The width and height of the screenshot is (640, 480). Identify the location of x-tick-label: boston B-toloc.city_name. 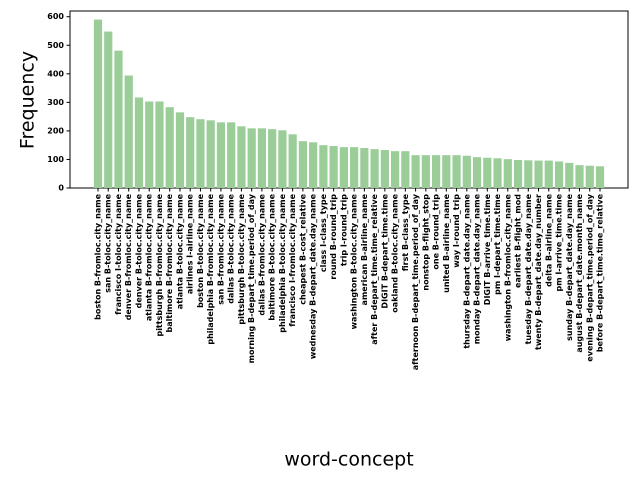
(200, 250).